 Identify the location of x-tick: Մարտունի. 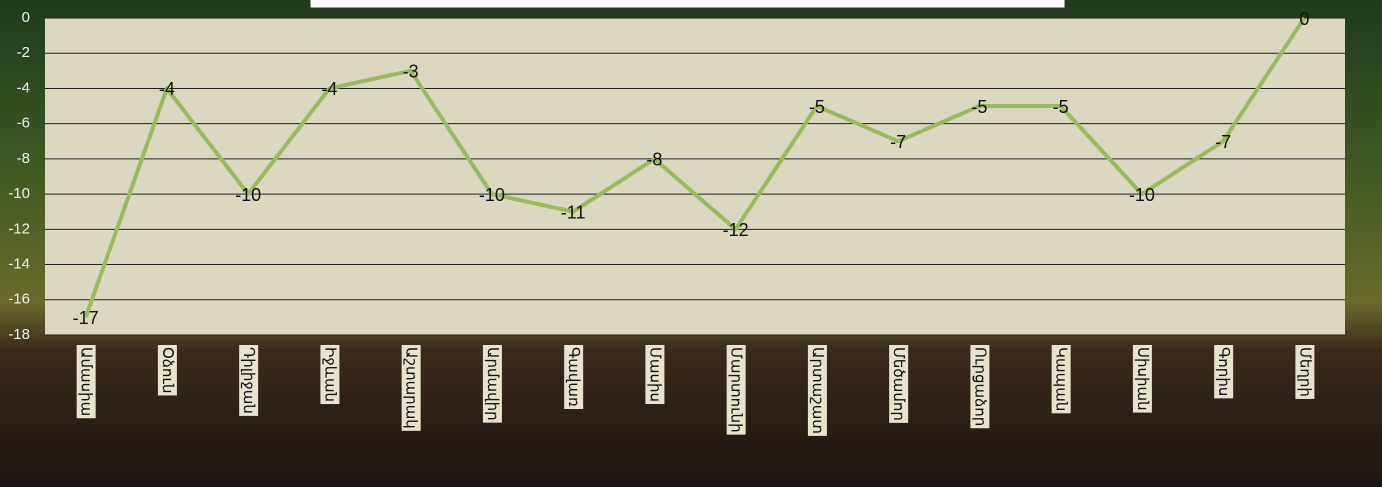
(736, 390).